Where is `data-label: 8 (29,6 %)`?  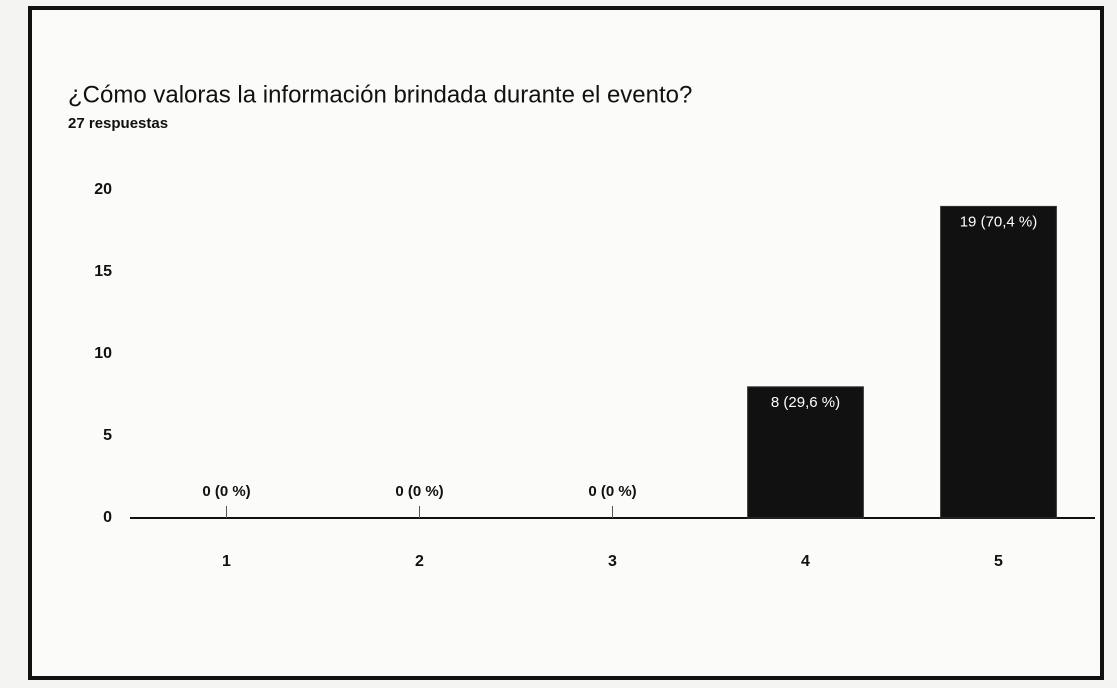 data-label: 8 (29,6 %) is located at coordinates (805, 402).